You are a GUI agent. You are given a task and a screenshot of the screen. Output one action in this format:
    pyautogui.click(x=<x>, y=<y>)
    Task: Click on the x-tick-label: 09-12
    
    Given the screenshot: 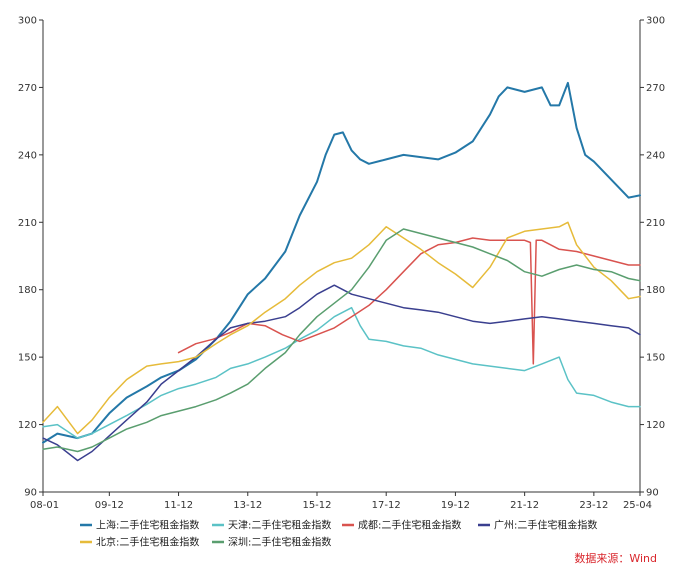 What is the action you would take?
    pyautogui.click(x=109, y=505)
    